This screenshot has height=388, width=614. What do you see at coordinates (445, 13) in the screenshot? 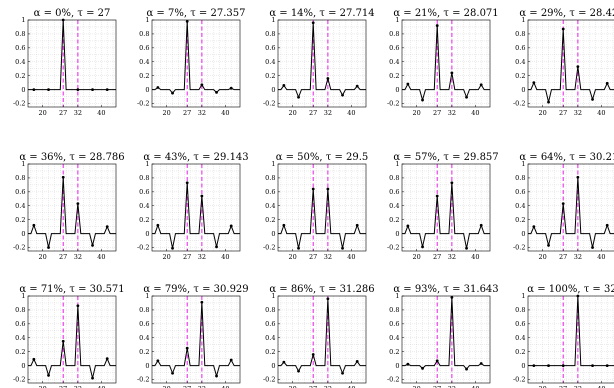
I see `panel-title: α = 21%, τ = 28.071` at bounding box center [445, 13].